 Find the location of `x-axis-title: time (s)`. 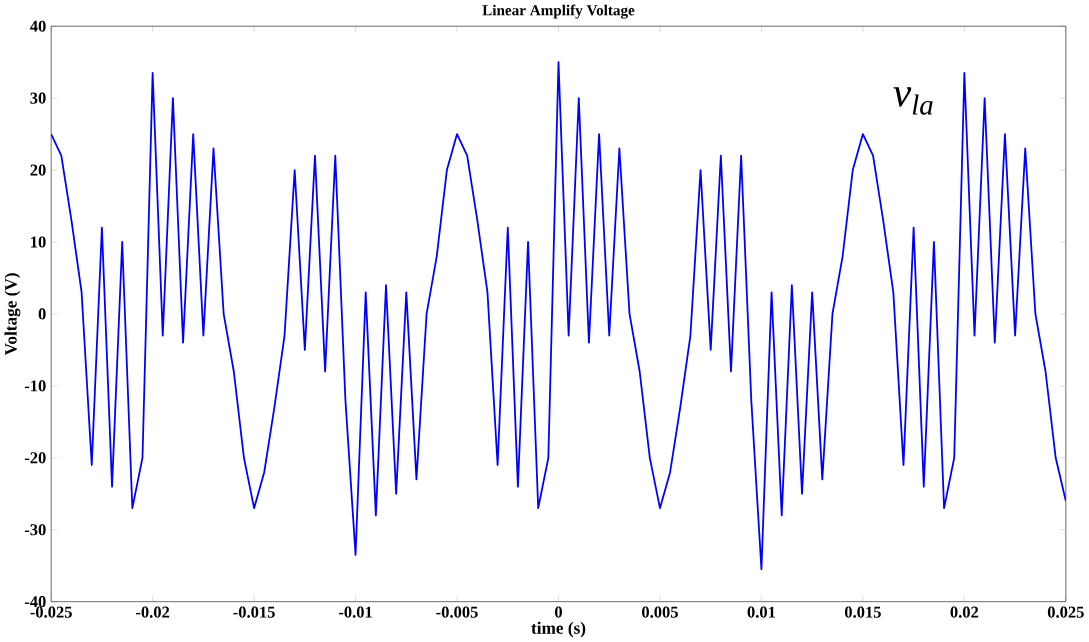

x-axis-title: time (s) is located at coordinates (558, 629).